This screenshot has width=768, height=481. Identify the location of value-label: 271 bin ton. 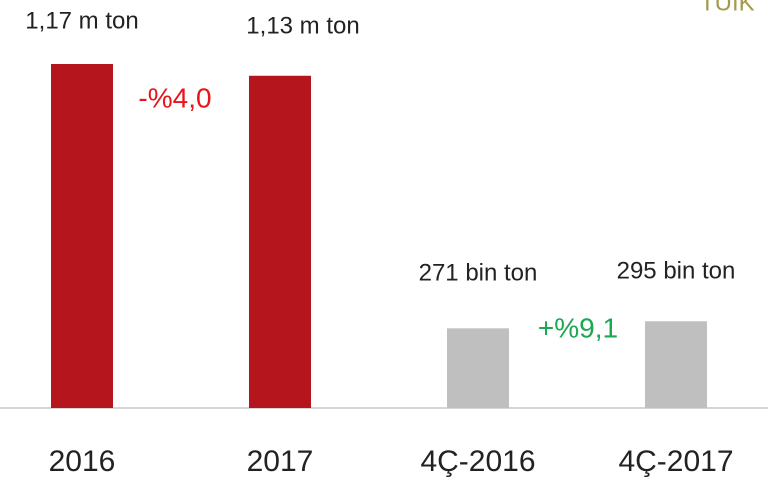
(478, 272).